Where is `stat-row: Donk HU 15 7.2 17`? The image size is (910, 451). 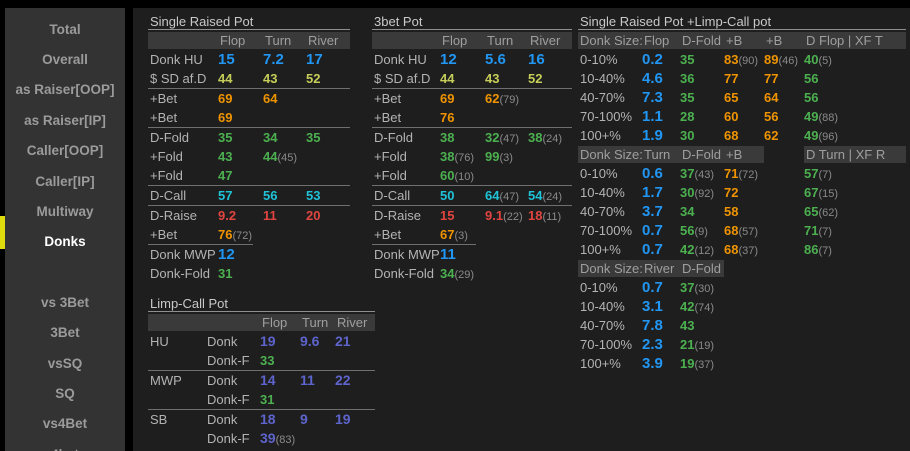
stat-row: Donk HU 15 7.2 17 is located at coordinates (249, 59).